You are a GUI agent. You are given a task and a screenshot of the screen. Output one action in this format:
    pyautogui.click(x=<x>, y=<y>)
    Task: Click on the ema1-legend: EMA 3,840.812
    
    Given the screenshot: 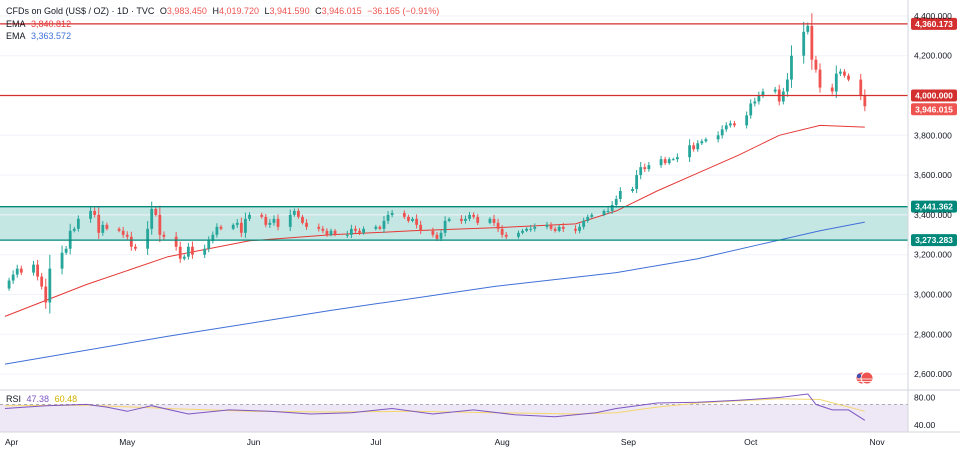 What is the action you would take?
    pyautogui.click(x=40, y=24)
    